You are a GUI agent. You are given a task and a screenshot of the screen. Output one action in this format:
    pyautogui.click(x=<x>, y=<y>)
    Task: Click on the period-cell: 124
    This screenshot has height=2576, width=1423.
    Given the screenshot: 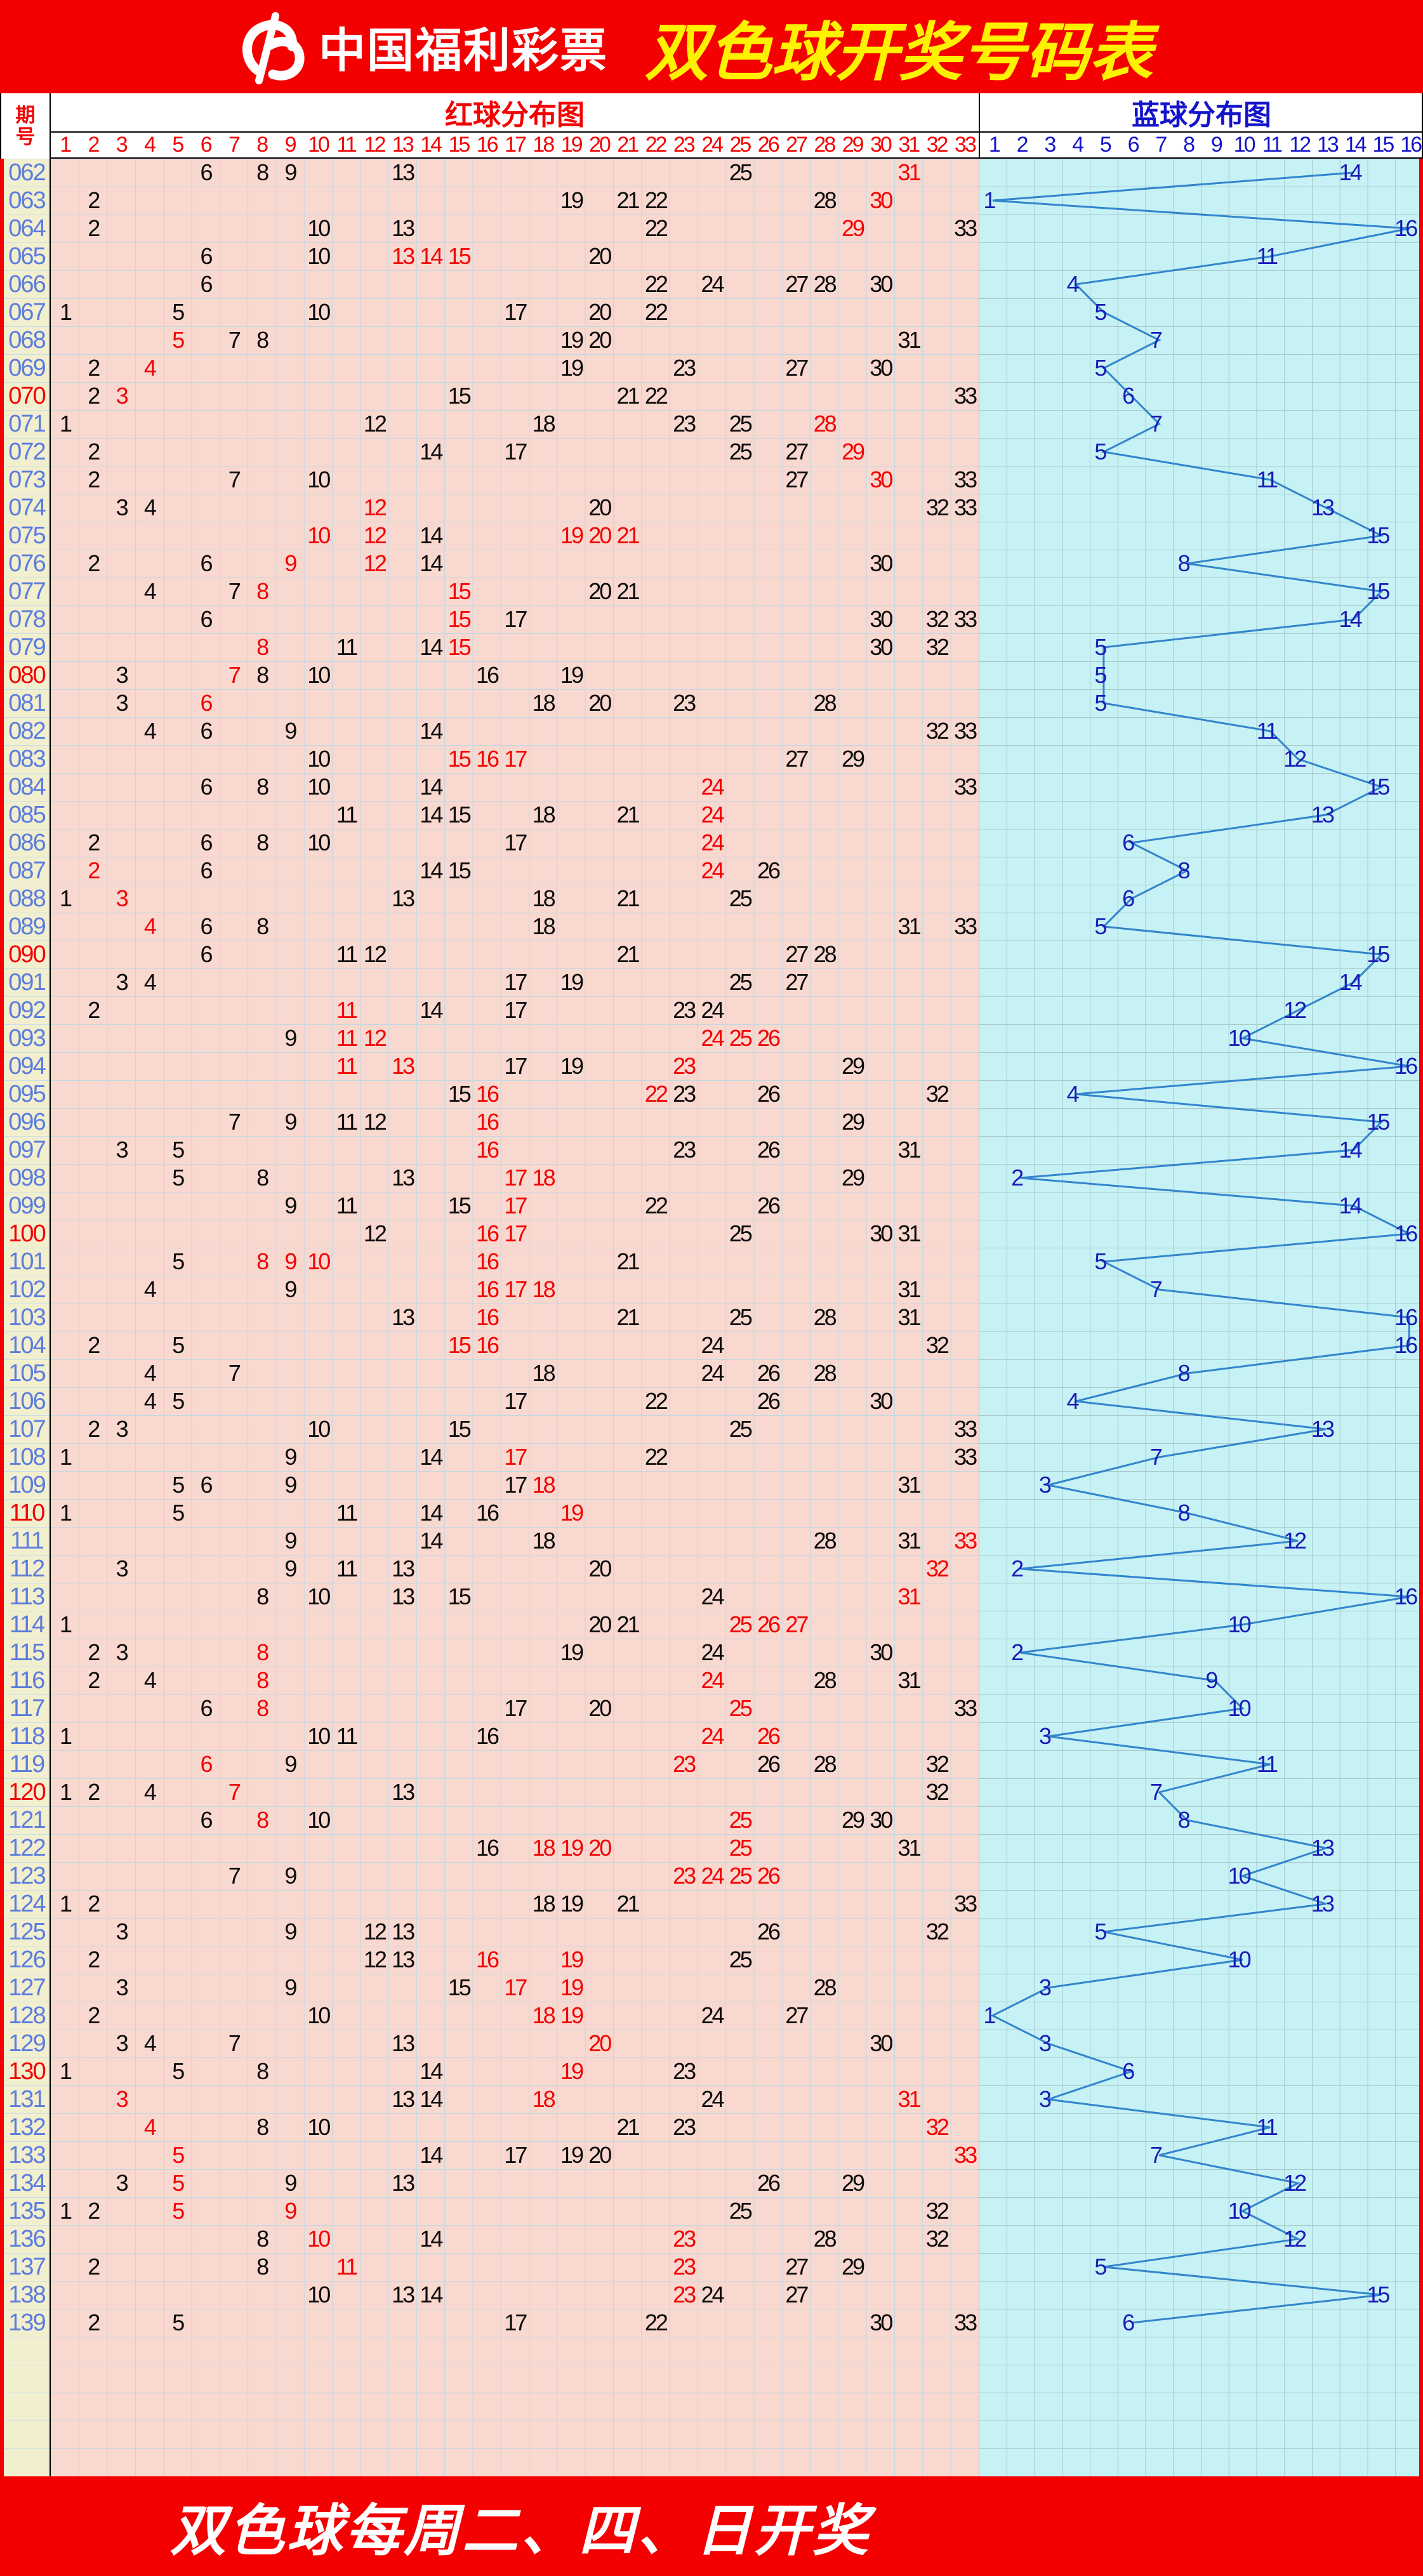 What is the action you would take?
    pyautogui.click(x=27, y=1904)
    